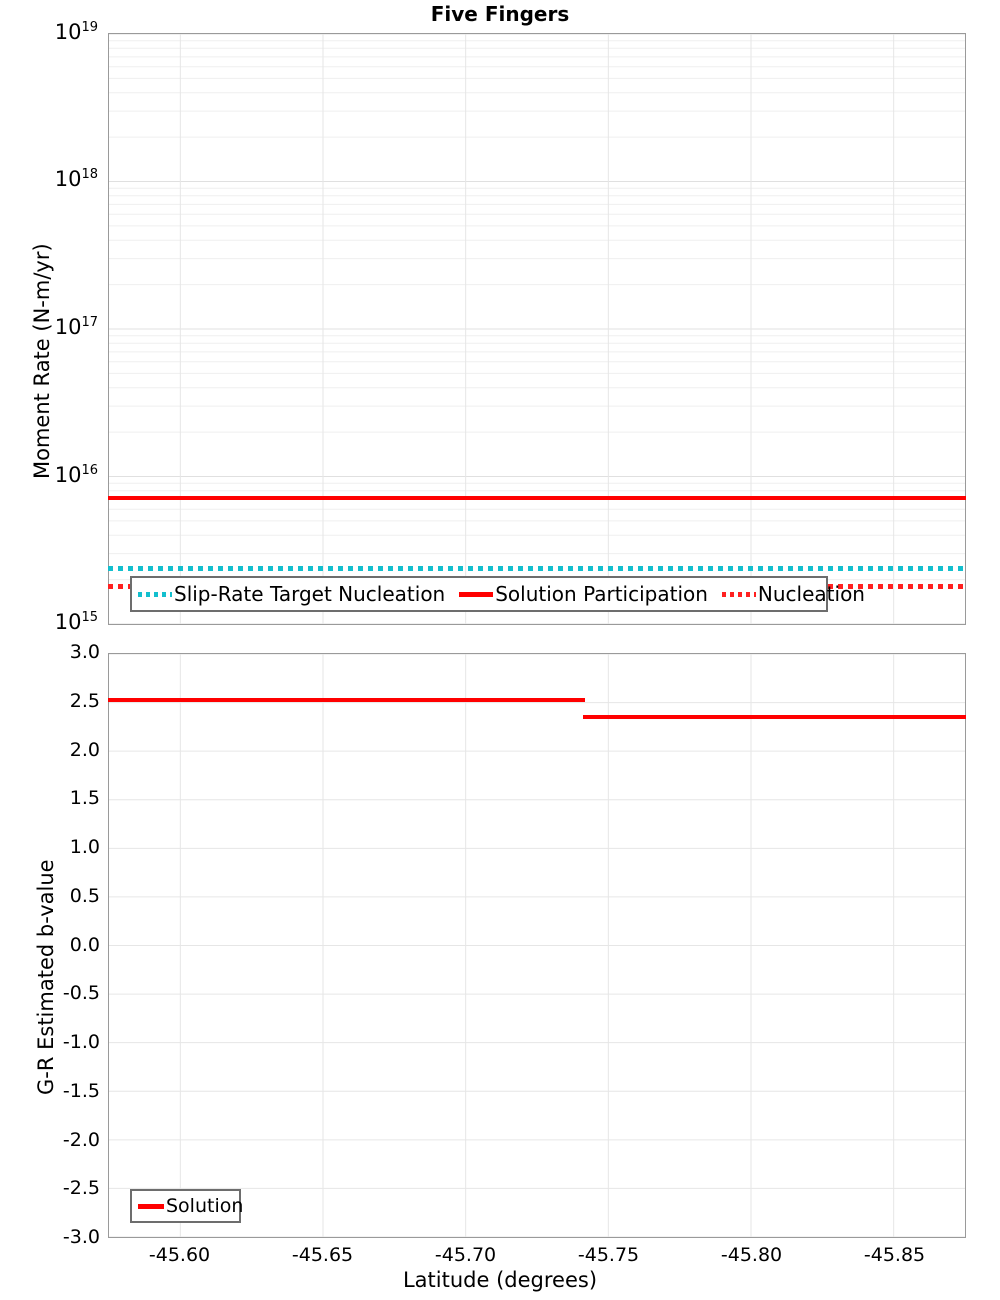  I want to click on ytick-1e15: 1015, so click(76, 622).